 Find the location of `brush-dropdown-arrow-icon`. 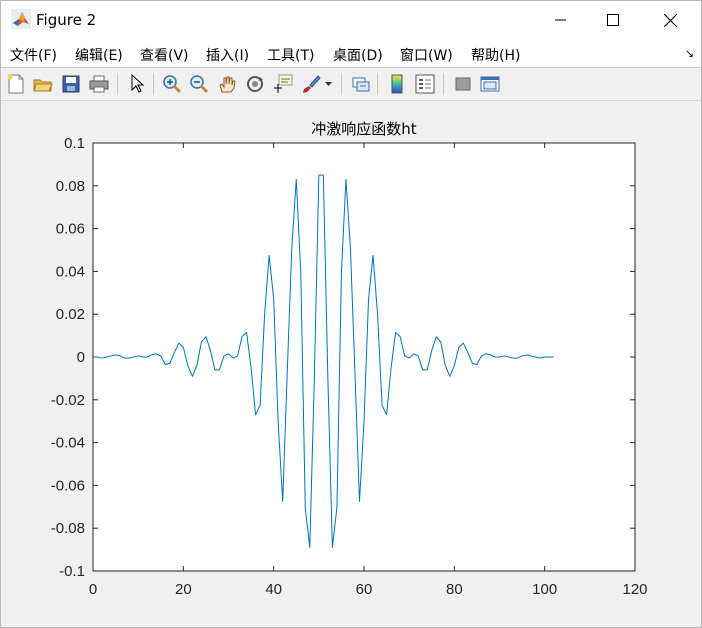

brush-dropdown-arrow-icon is located at coordinates (329, 84).